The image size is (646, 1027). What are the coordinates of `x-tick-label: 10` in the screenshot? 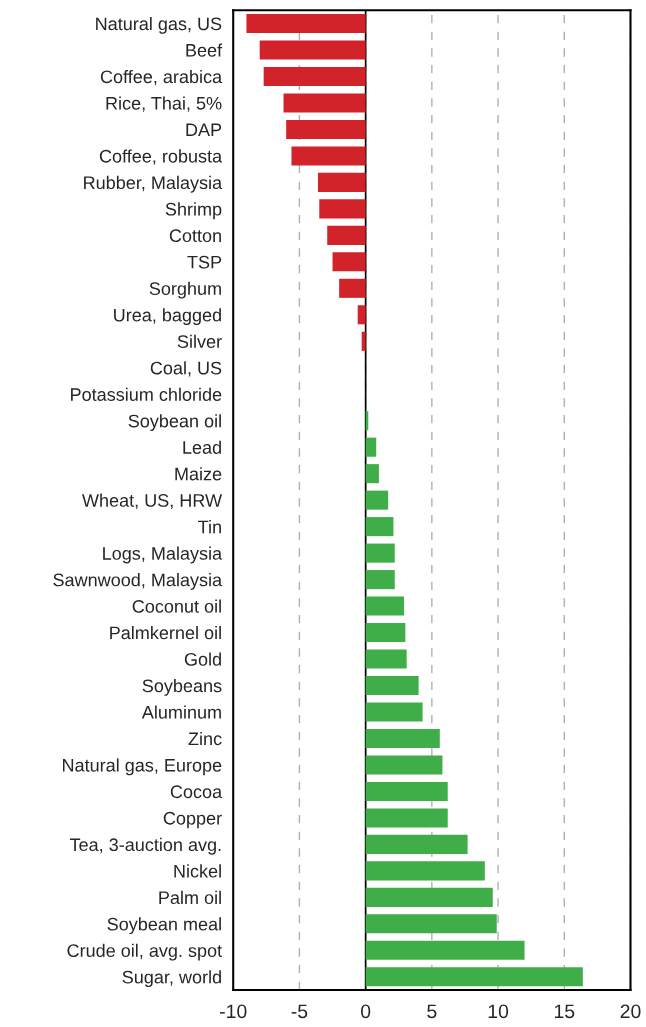 It's located at (498, 1011).